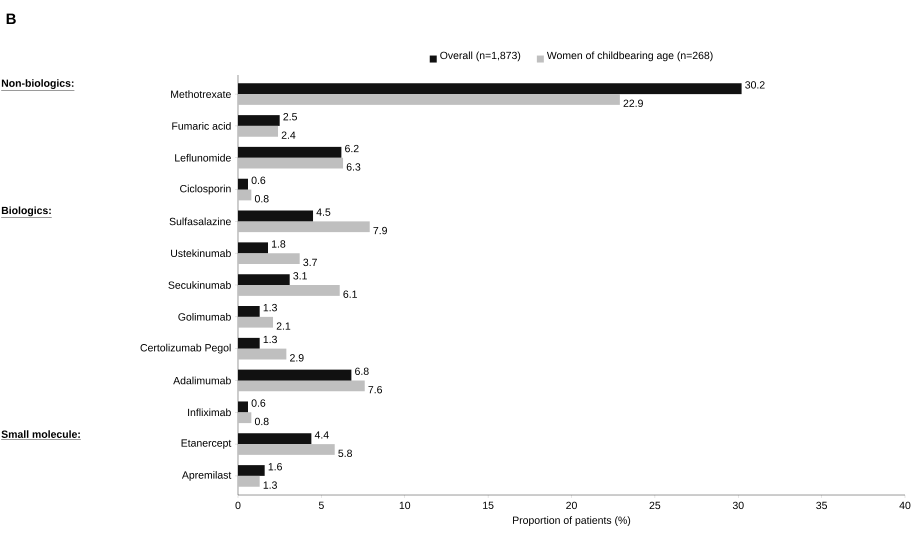 The height and width of the screenshot is (553, 916). What do you see at coordinates (40, 434) in the screenshot?
I see `text: Small molecule:` at bounding box center [40, 434].